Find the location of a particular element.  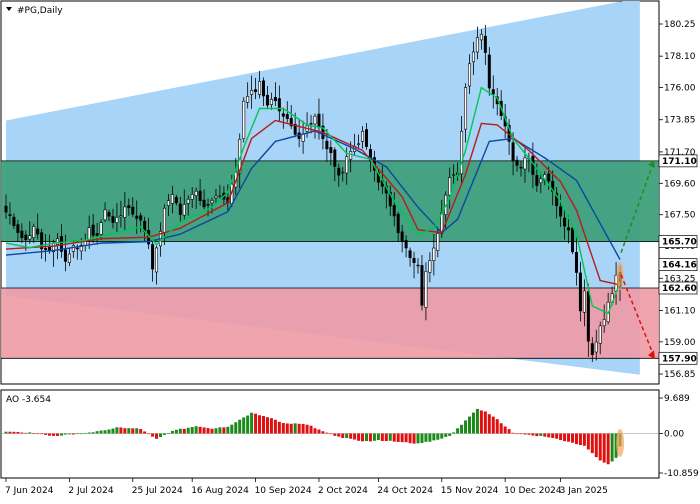

last-candle-highlight is located at coordinates (620, 276).